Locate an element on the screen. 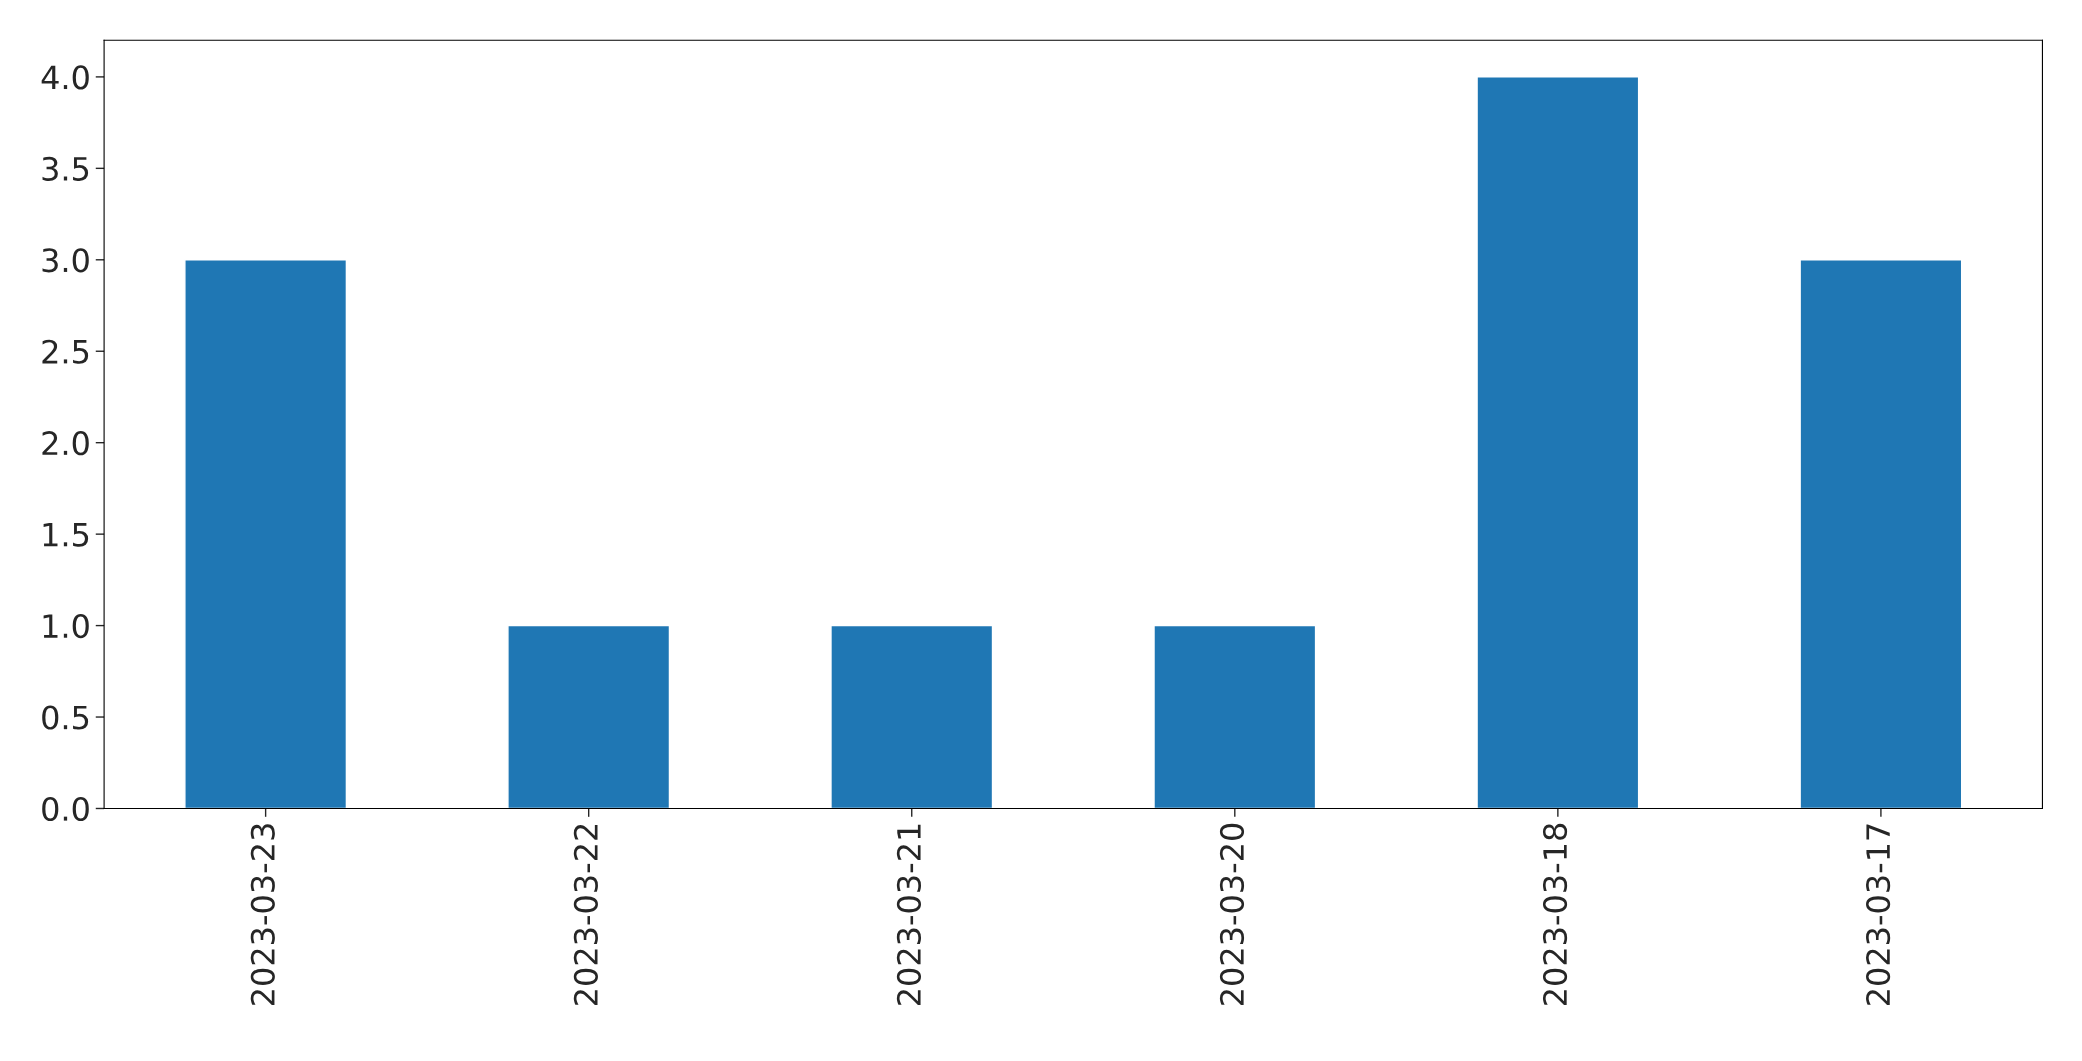  y-tick-label: 3.0 is located at coordinates (65, 260).